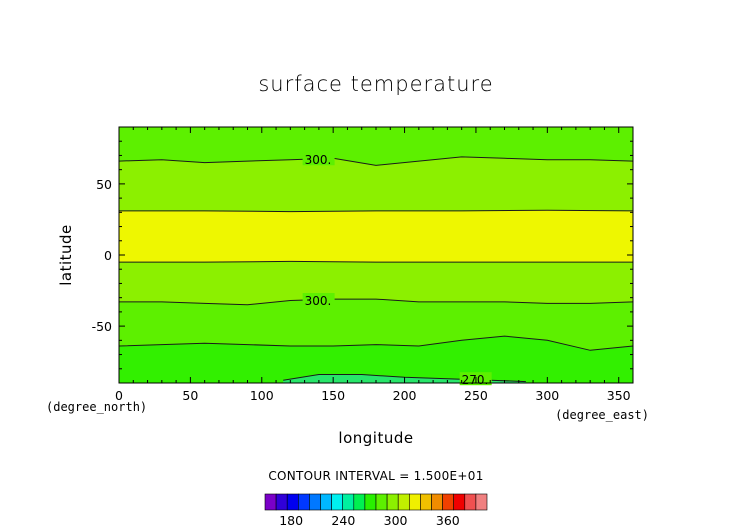 The height and width of the screenshot is (532, 752). I want to click on x-tick-label: 150, so click(333, 395).